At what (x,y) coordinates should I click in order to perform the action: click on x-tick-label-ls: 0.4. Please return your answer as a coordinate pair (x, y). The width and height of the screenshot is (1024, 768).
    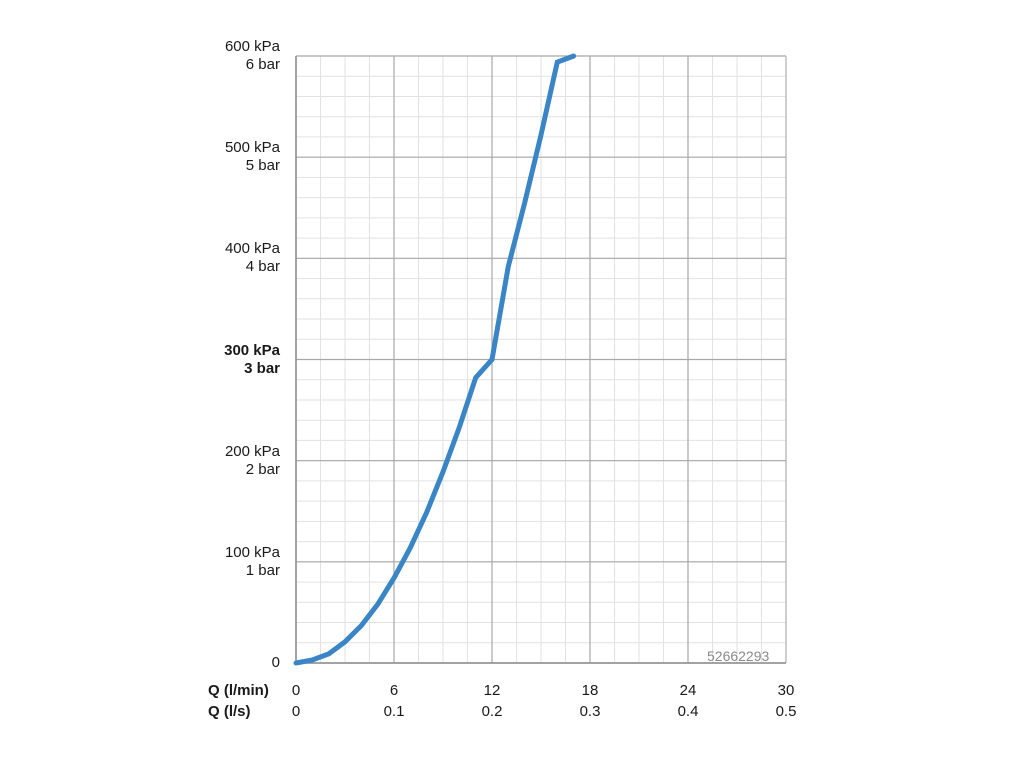
    Looking at the image, I should click on (688, 711).